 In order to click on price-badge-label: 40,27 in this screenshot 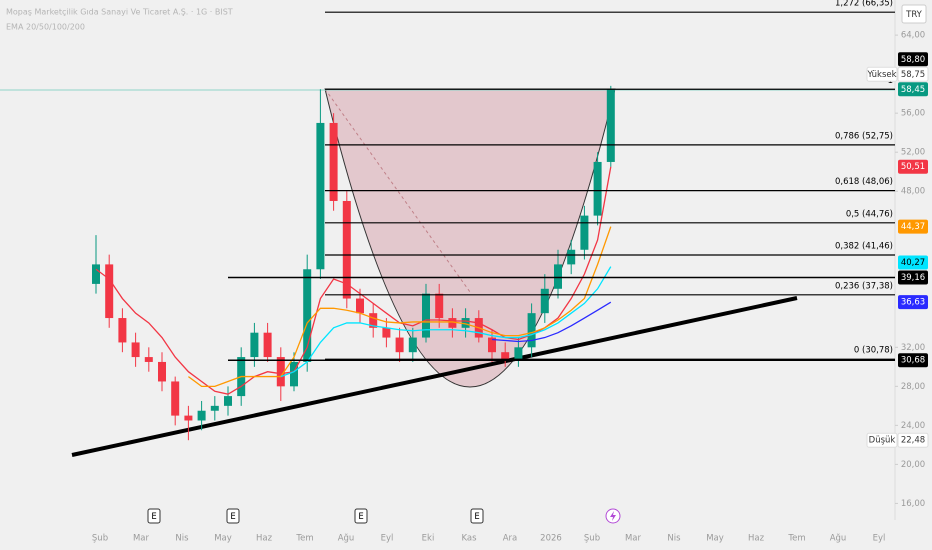, I will do `click(913, 263)`.